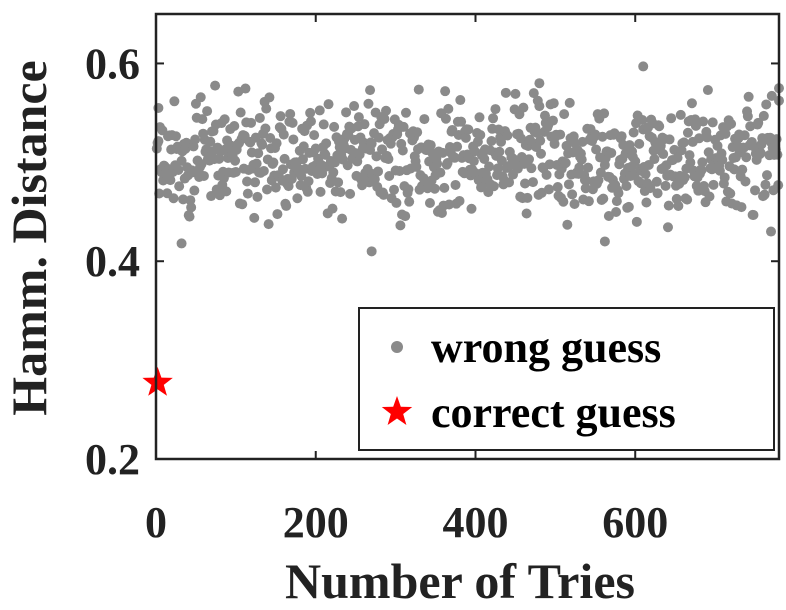 The image size is (786, 610). Describe the element at coordinates (475, 522) in the screenshot. I see `x-tick-label: 400` at that location.